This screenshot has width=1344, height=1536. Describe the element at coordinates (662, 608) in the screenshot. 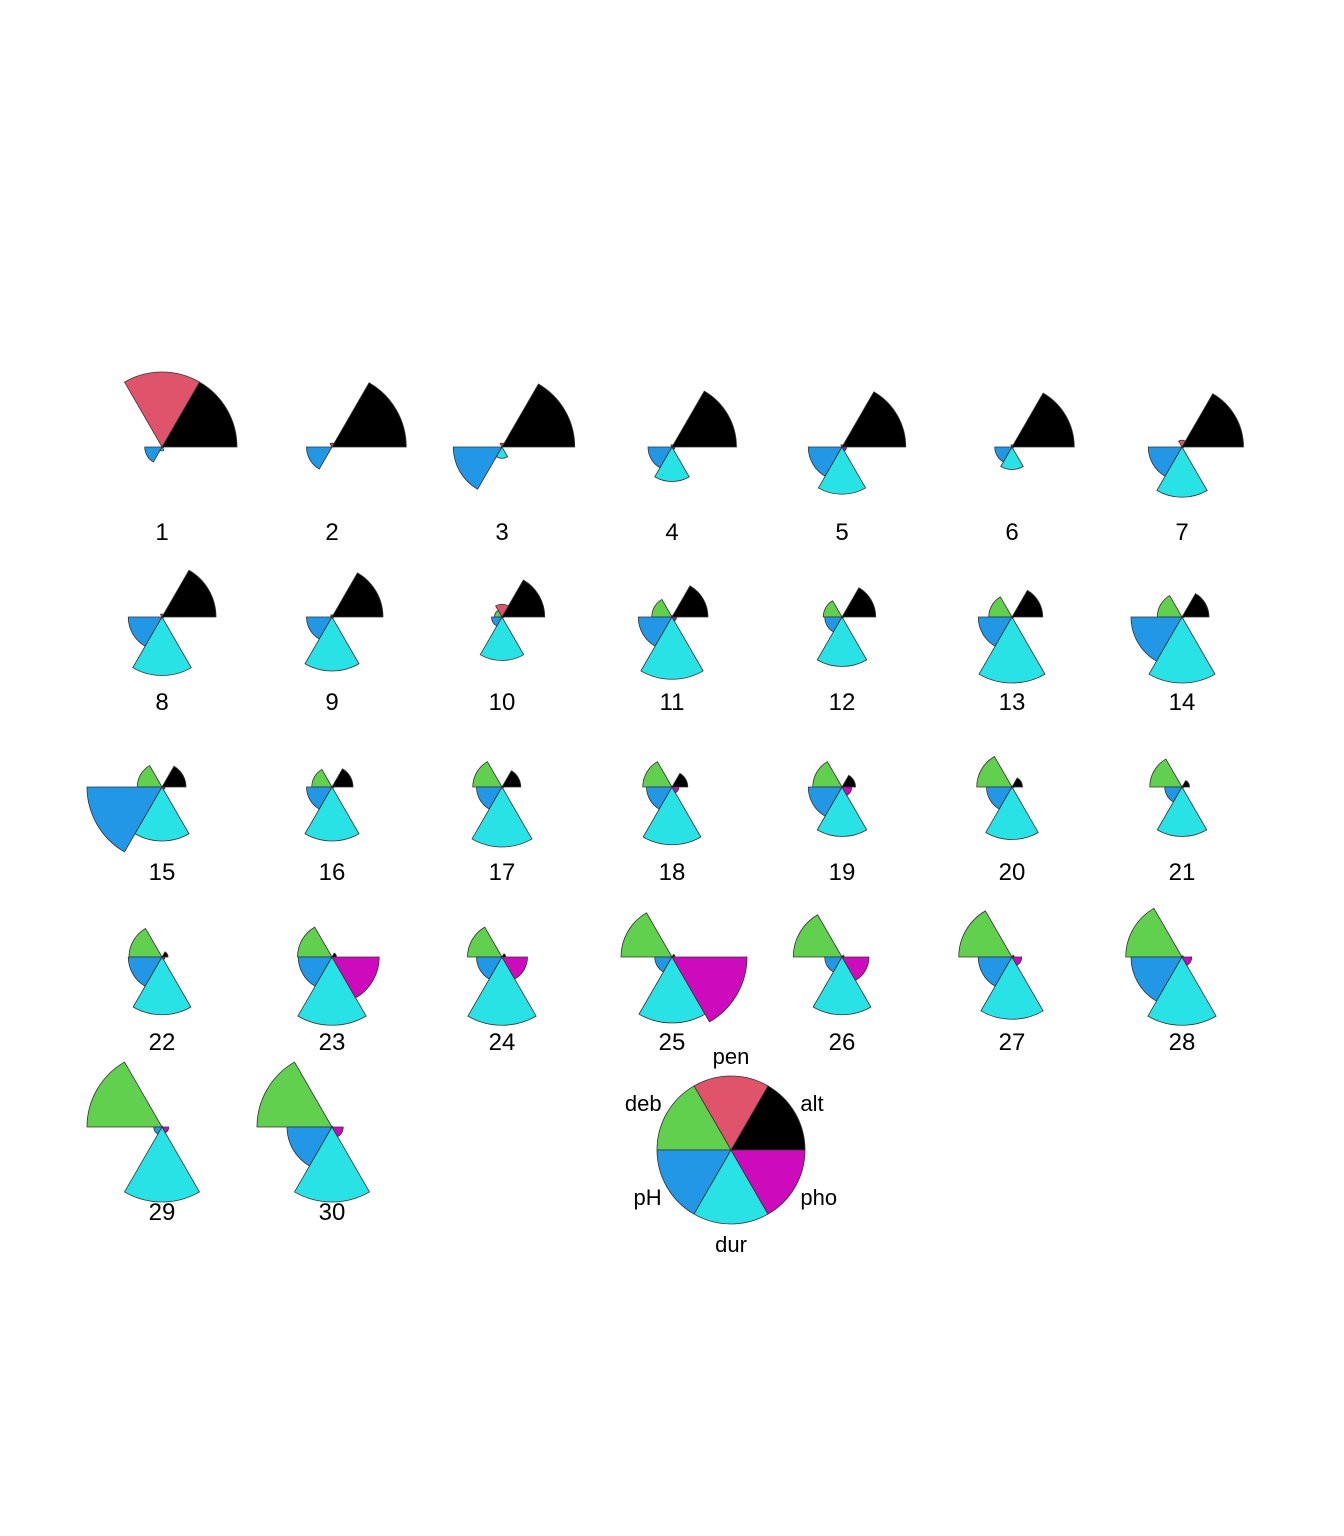

I see `star-11-segment-deb` at that location.